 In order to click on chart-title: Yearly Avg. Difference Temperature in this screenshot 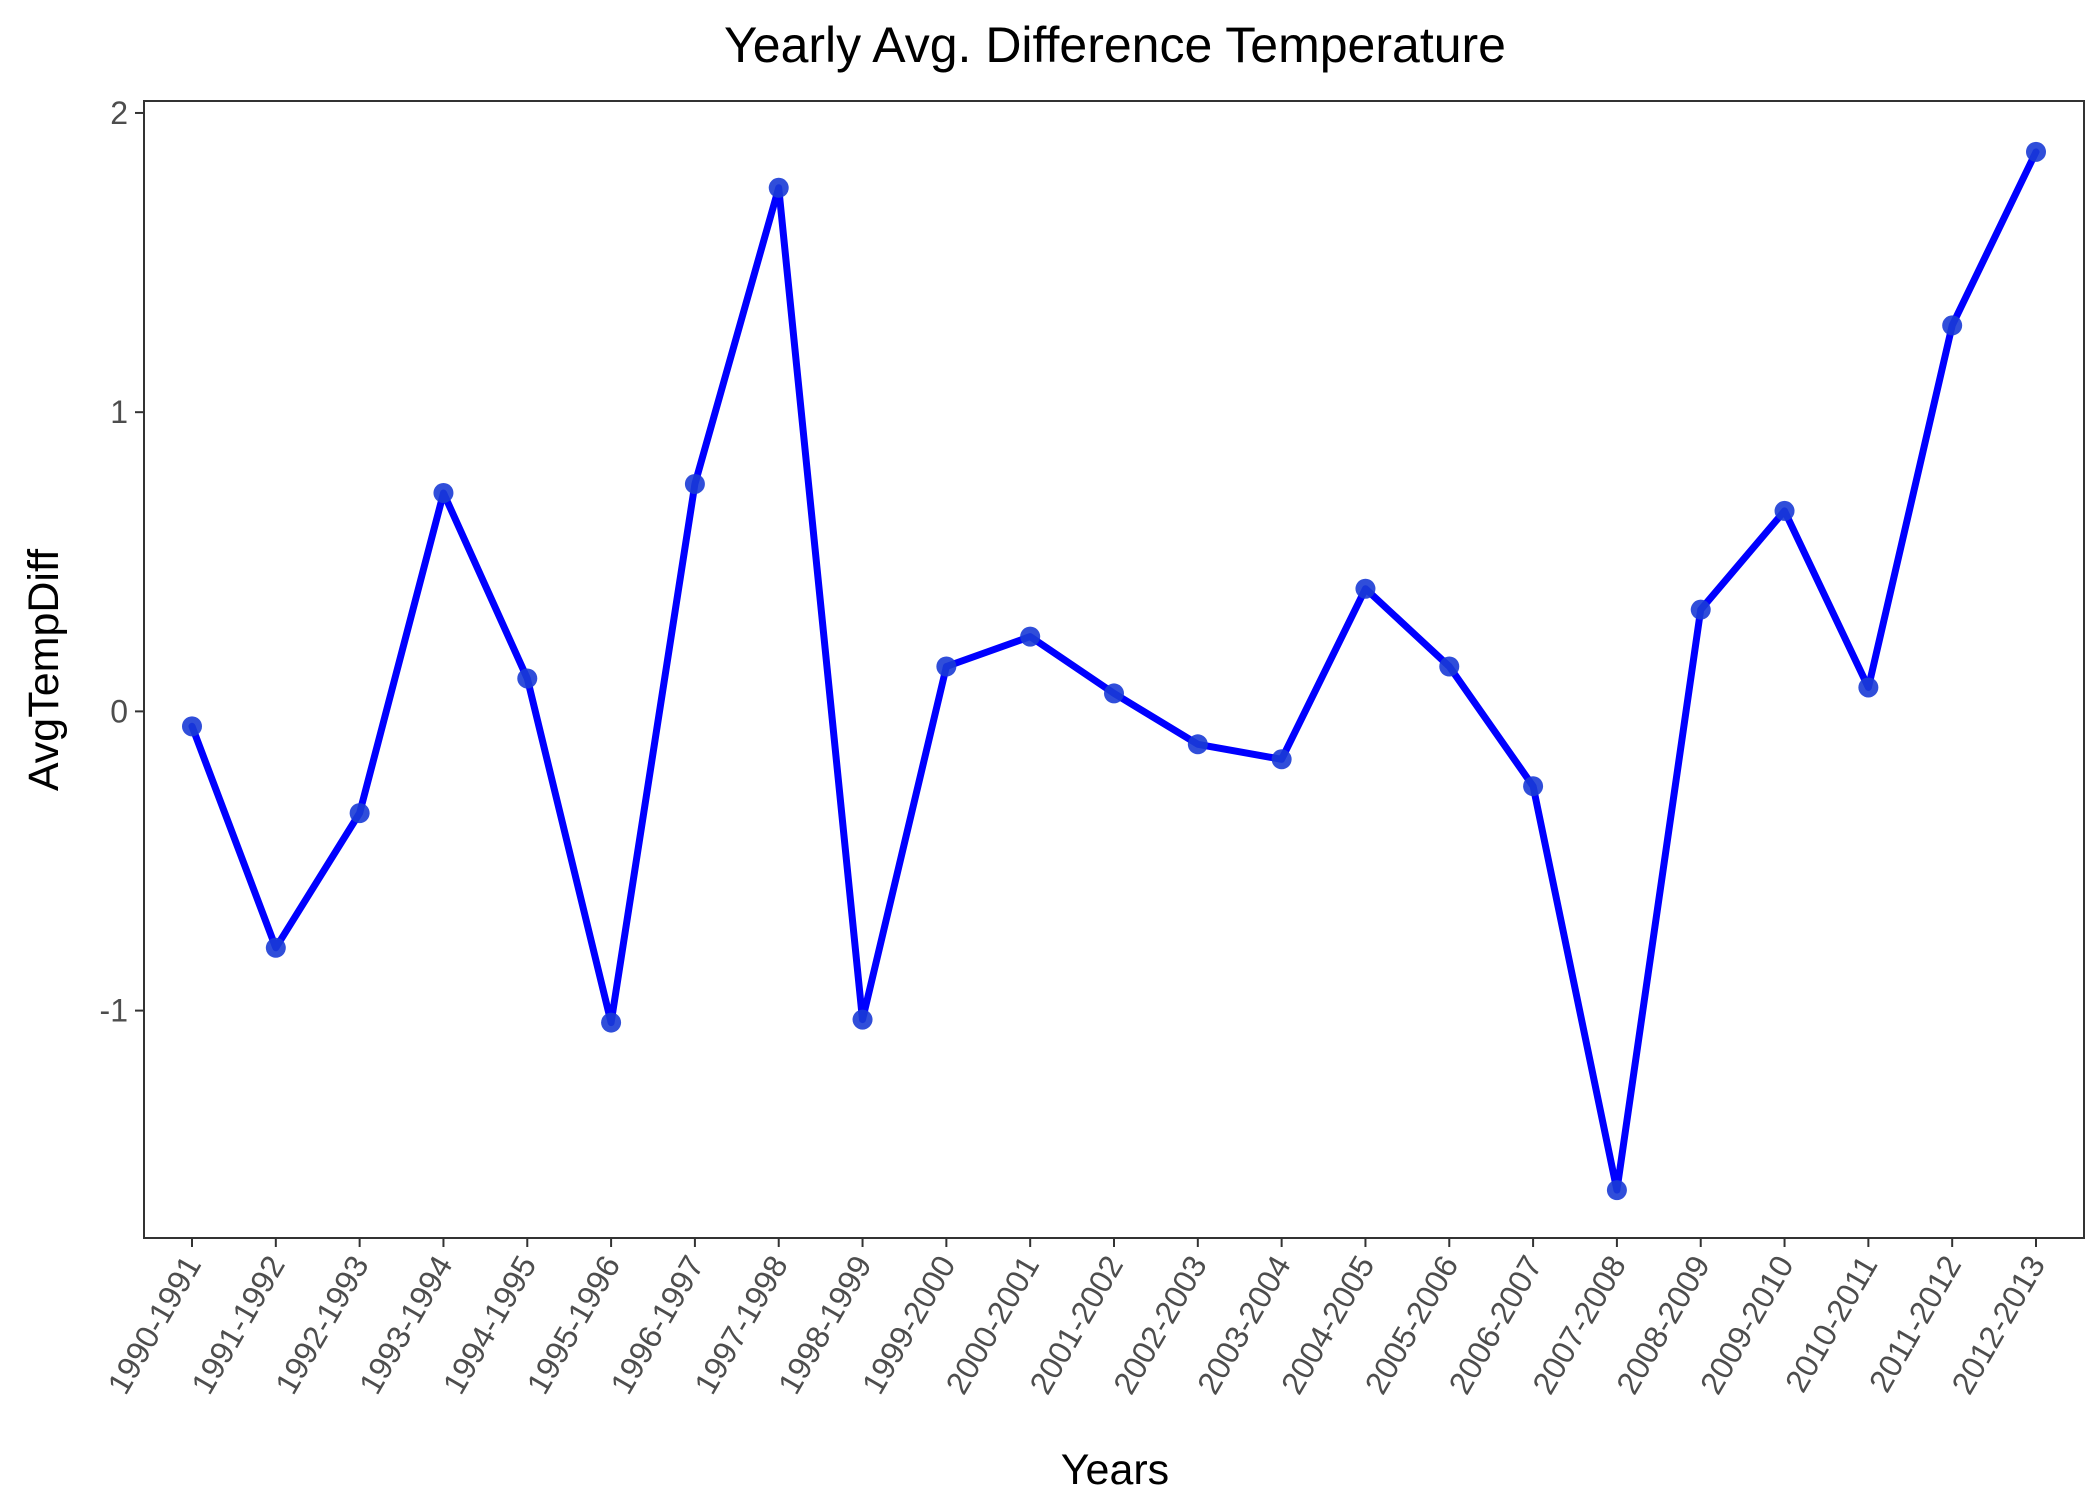, I will do `click(1115, 45)`.